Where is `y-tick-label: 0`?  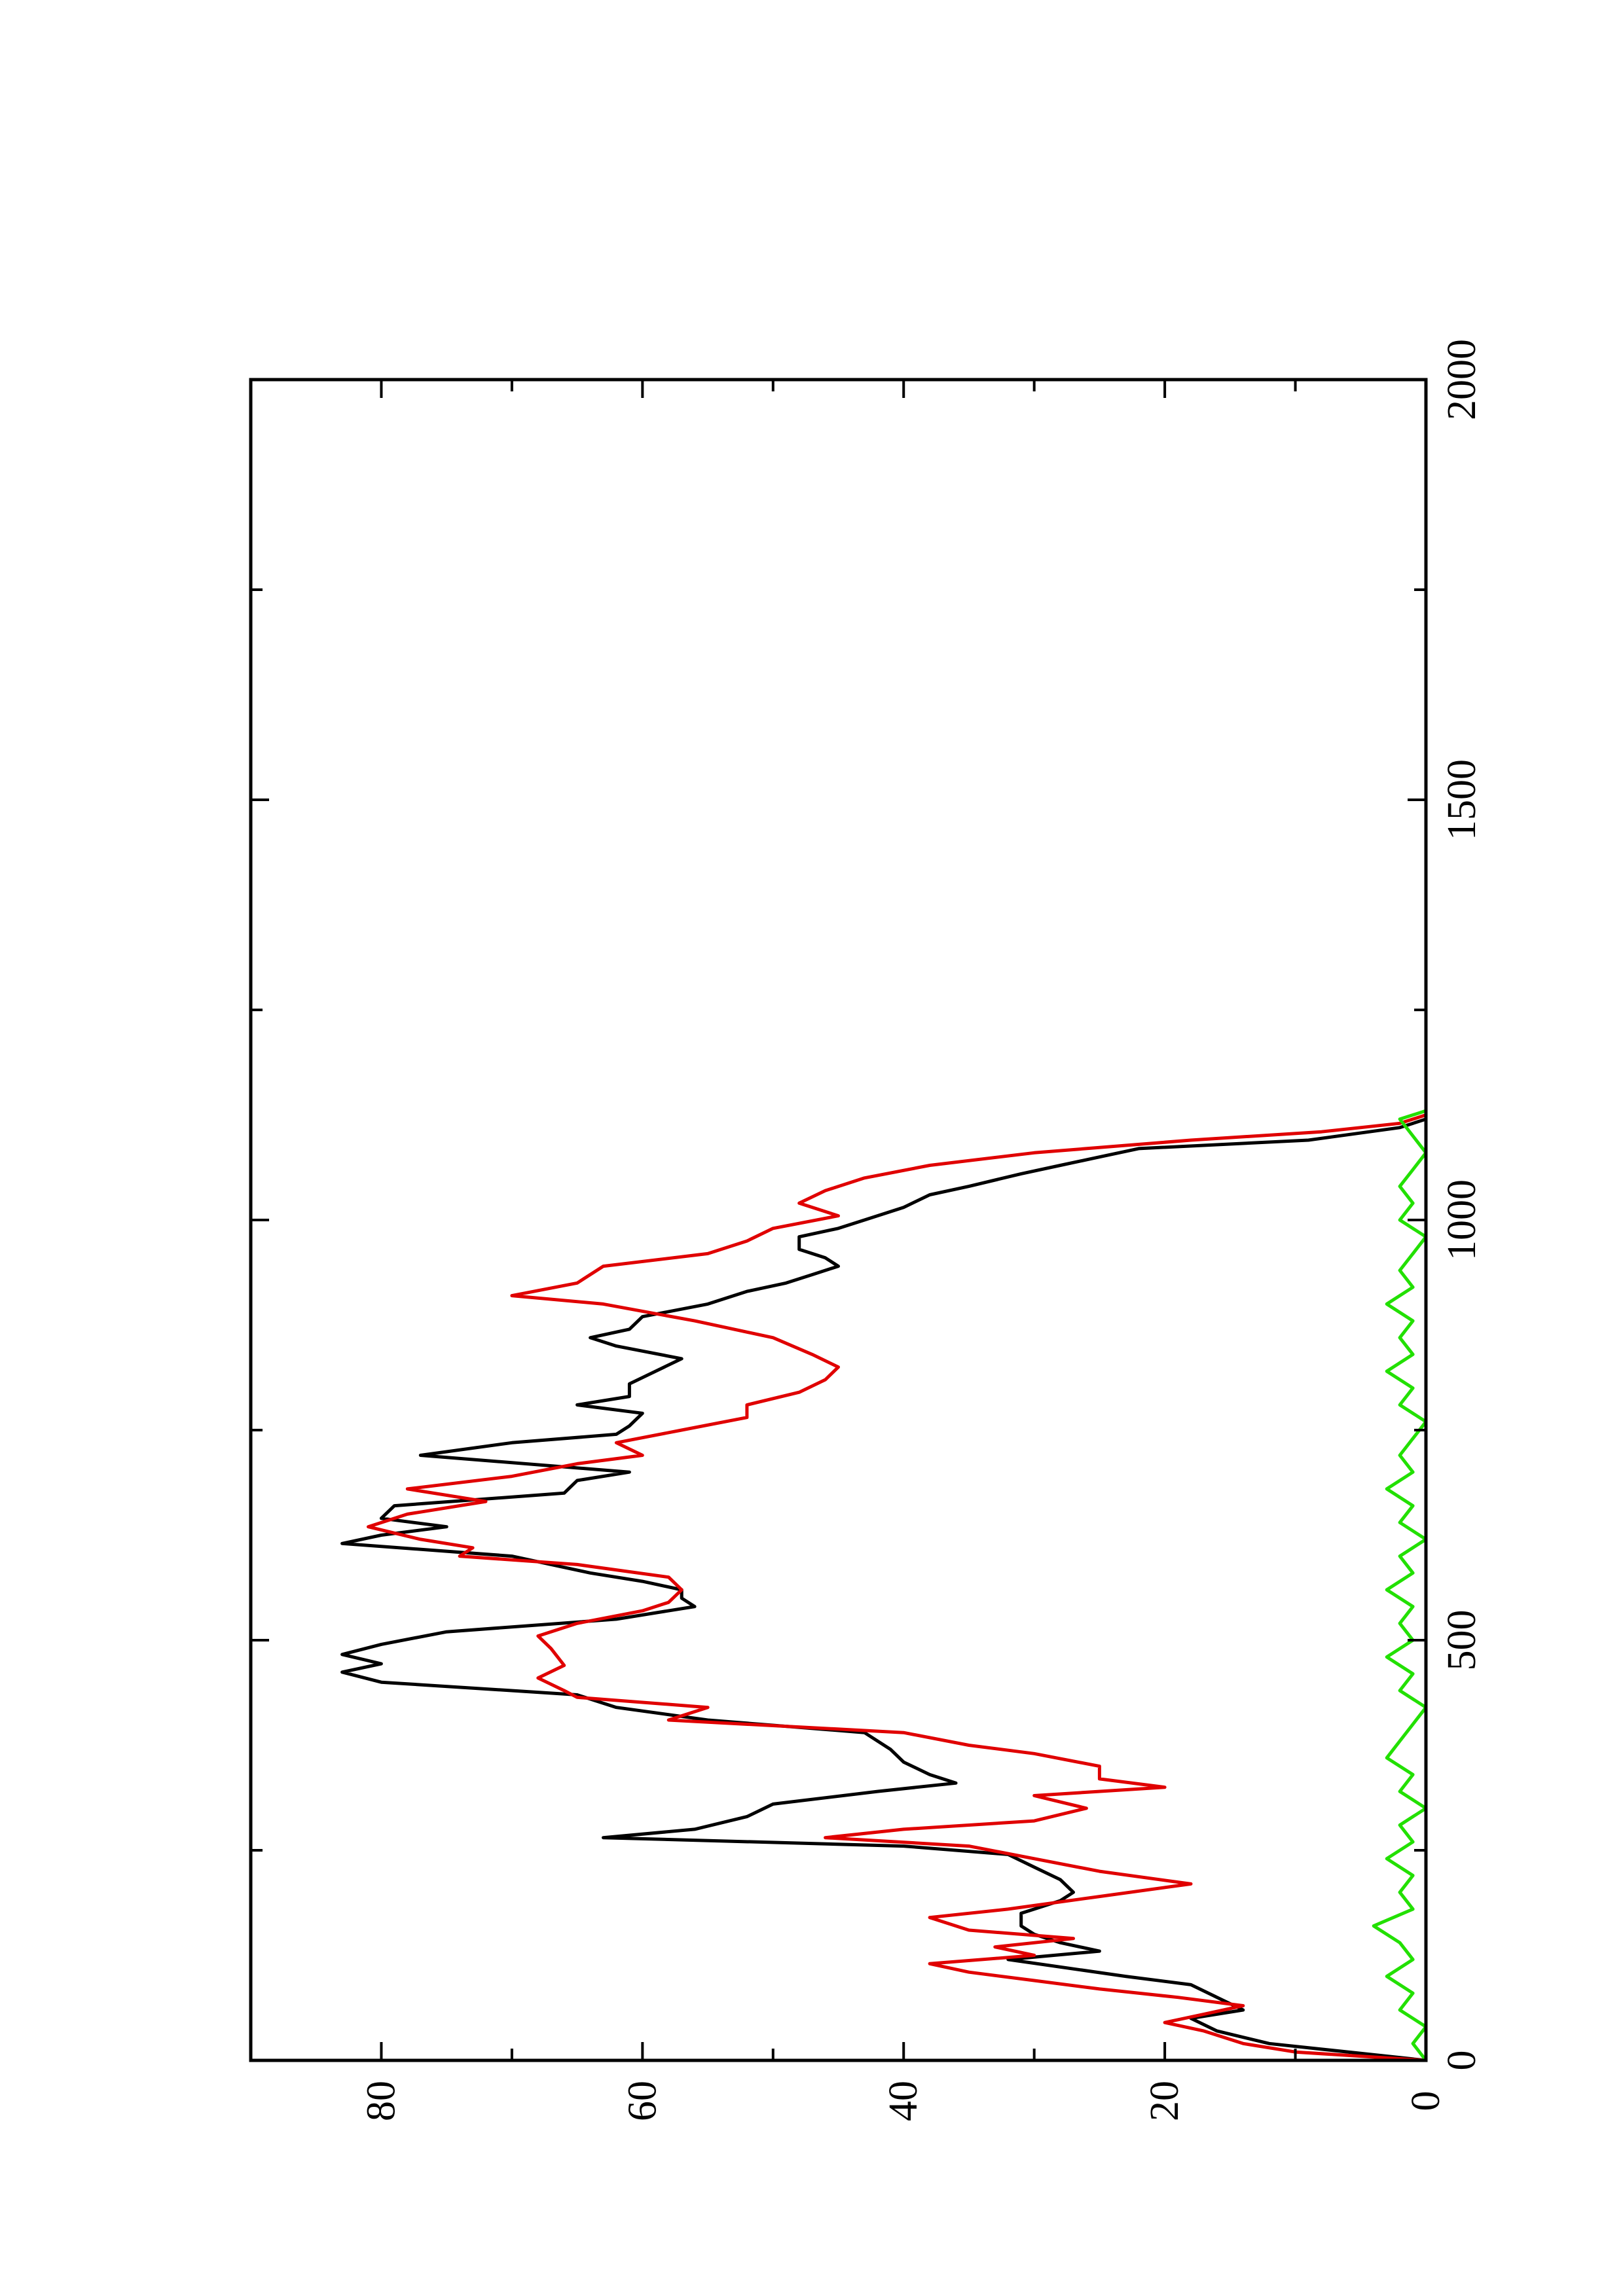 y-tick-label: 0 is located at coordinates (1426, 2101).